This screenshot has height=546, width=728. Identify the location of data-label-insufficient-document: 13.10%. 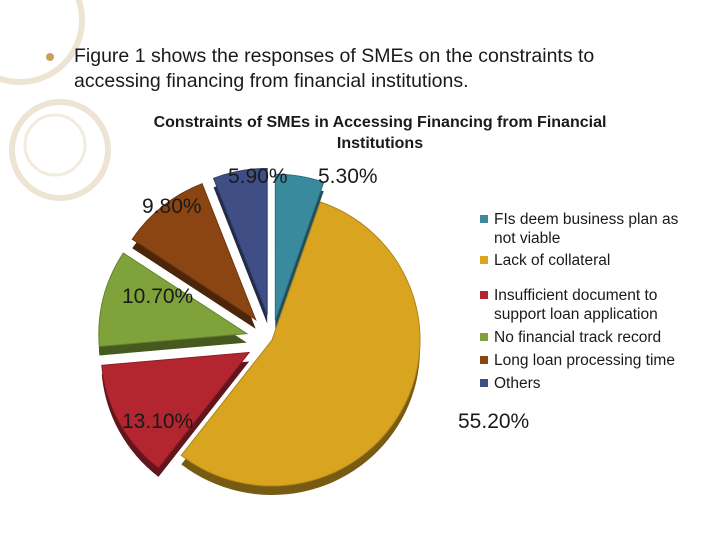
(157, 421).